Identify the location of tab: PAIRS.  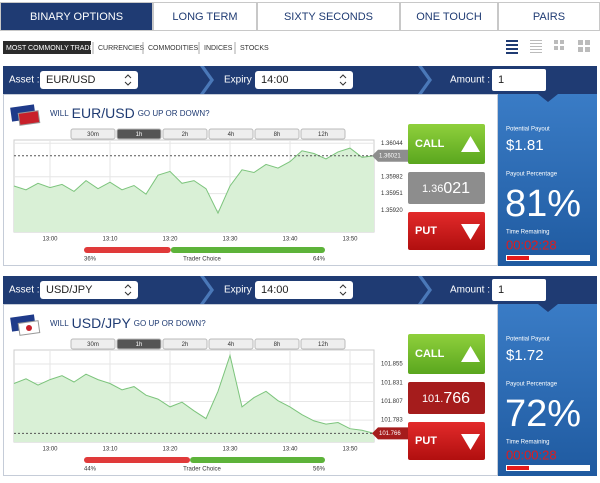
(549, 16).